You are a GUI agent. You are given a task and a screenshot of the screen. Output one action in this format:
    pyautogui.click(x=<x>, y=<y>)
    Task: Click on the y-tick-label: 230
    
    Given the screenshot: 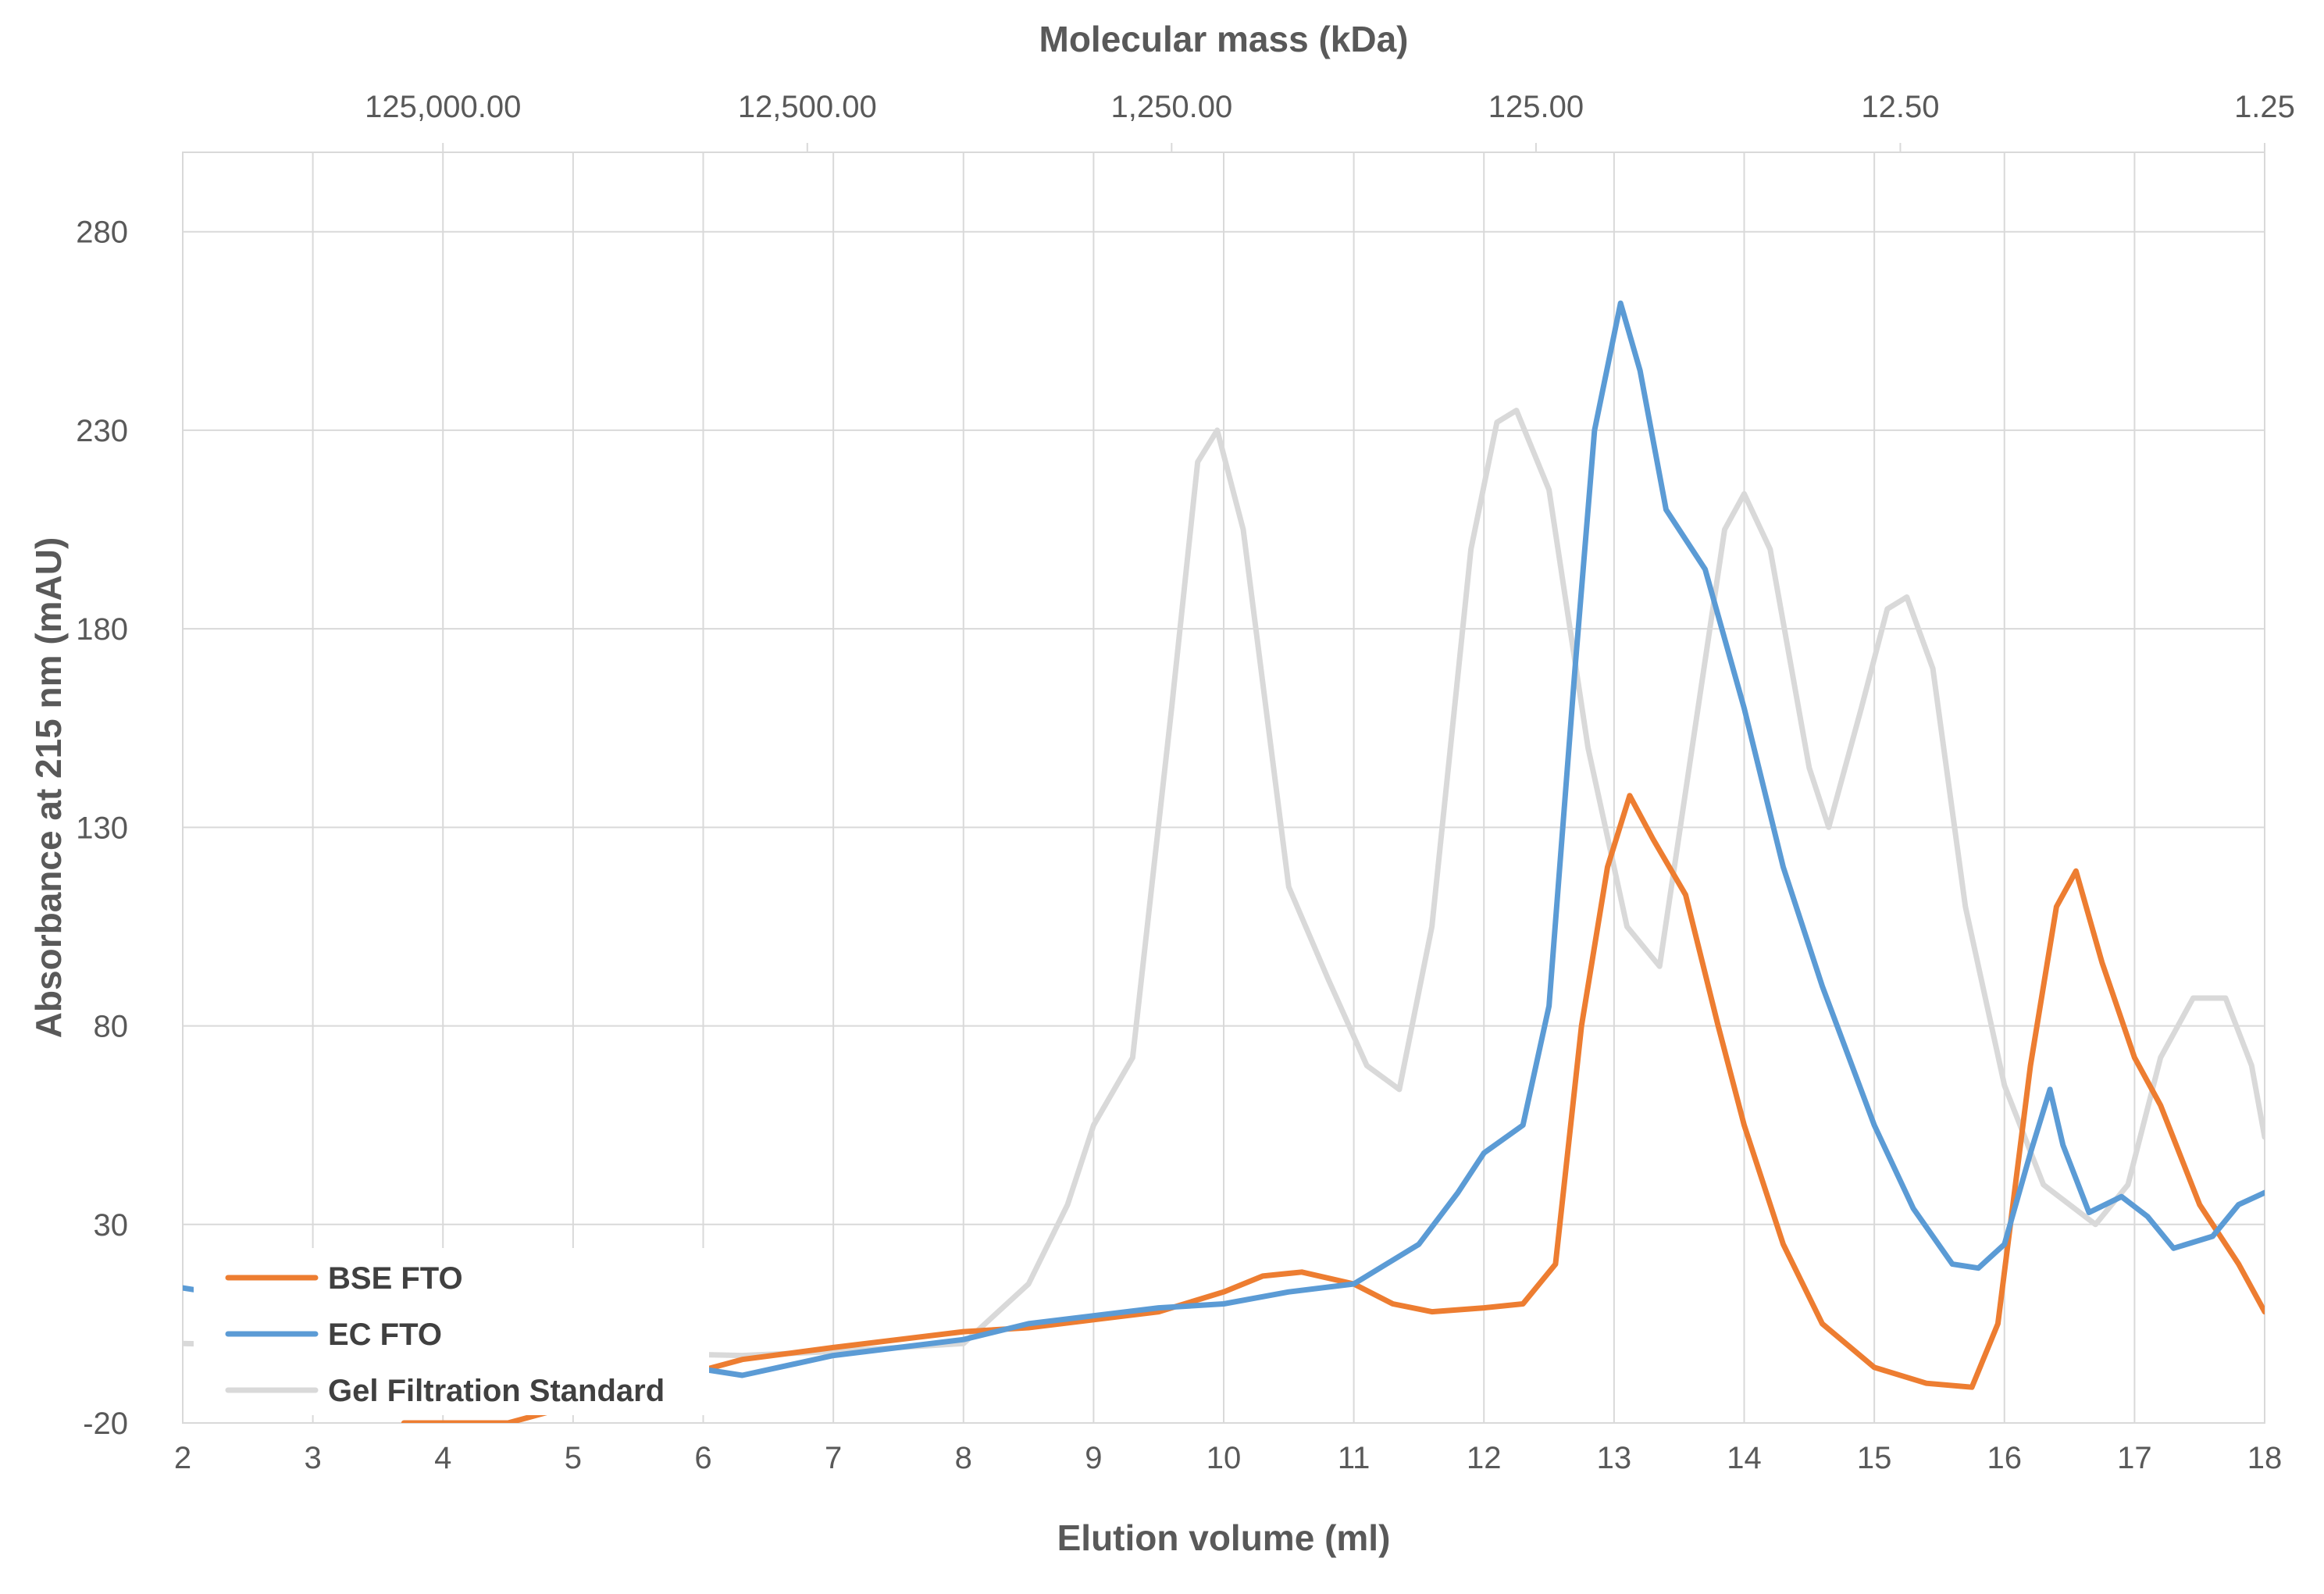 What is the action you would take?
    pyautogui.click(x=102, y=431)
    